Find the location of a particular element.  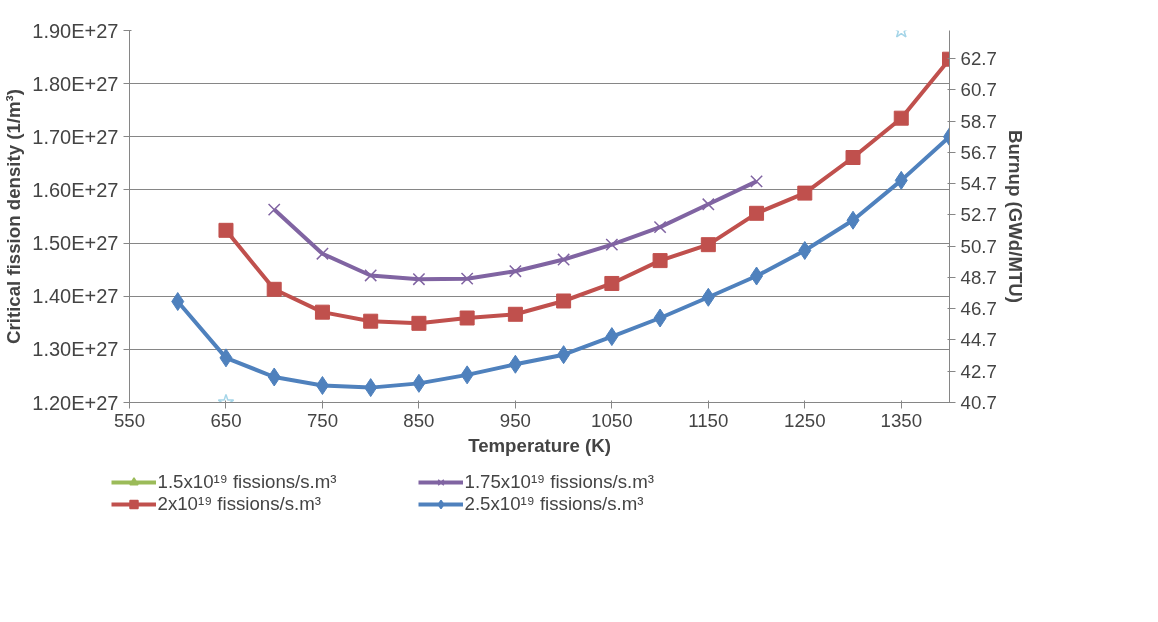

x-tick-label: 1250 is located at coordinates (805, 420).